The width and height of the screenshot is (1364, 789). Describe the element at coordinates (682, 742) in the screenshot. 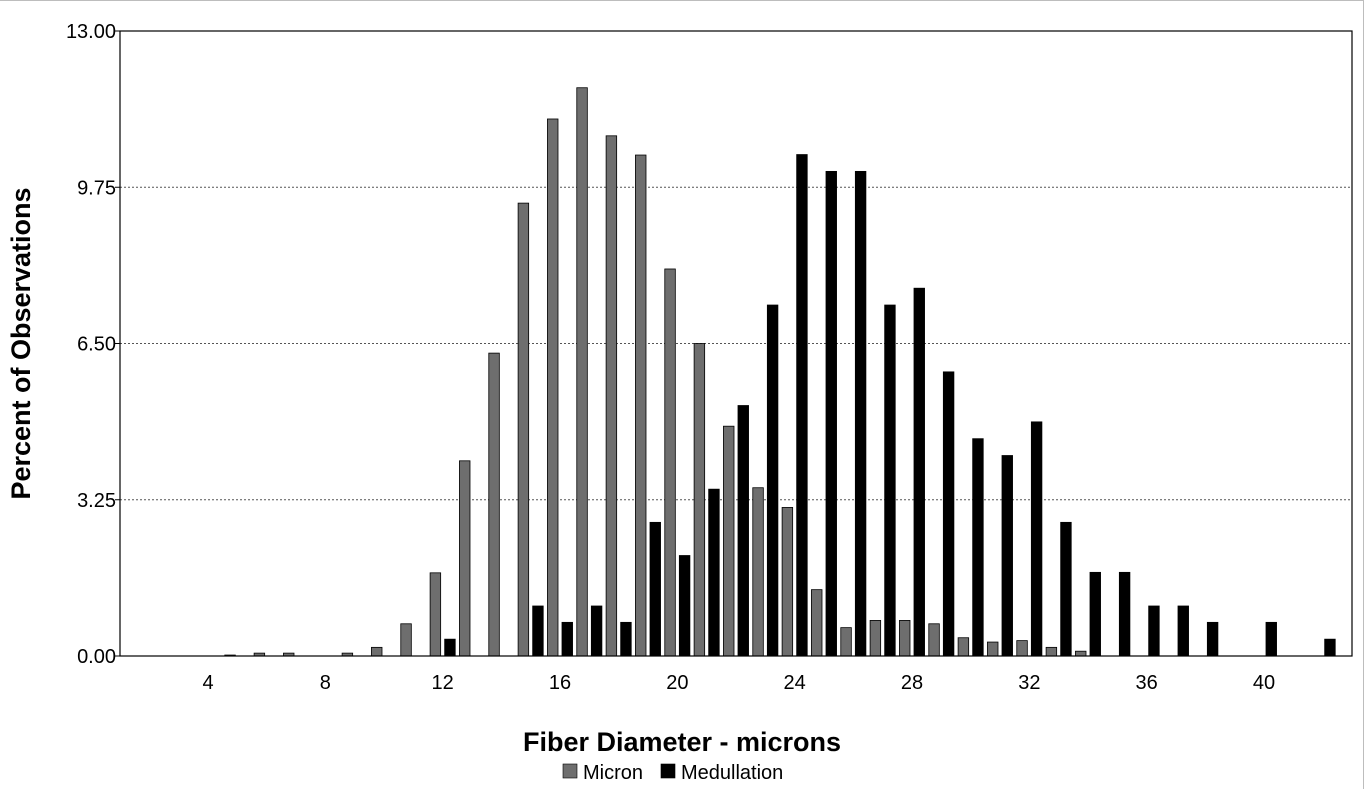

I see `x-axis-title: Fiber Diameter - microns` at that location.